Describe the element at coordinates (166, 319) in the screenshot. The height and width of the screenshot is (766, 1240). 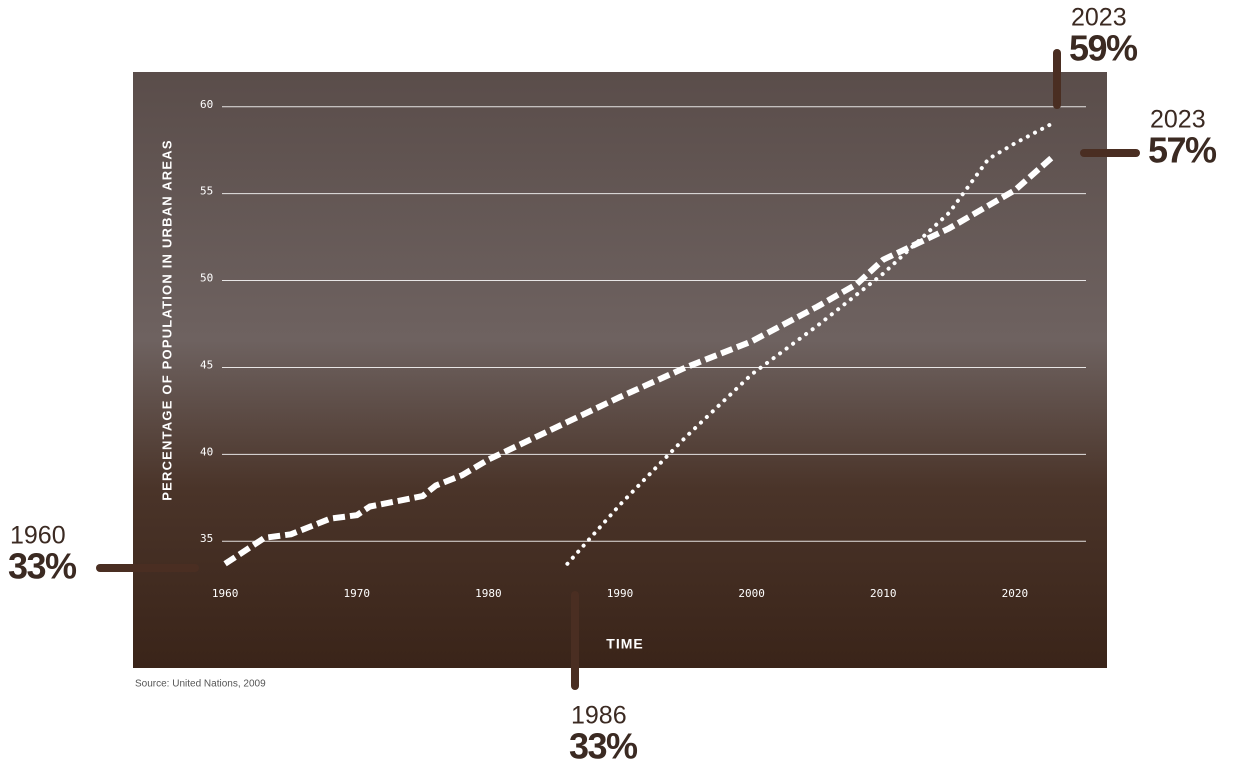
I see `y-axis-label: PERCENTAGE OF POPULATION IN URBAN AREAS` at that location.